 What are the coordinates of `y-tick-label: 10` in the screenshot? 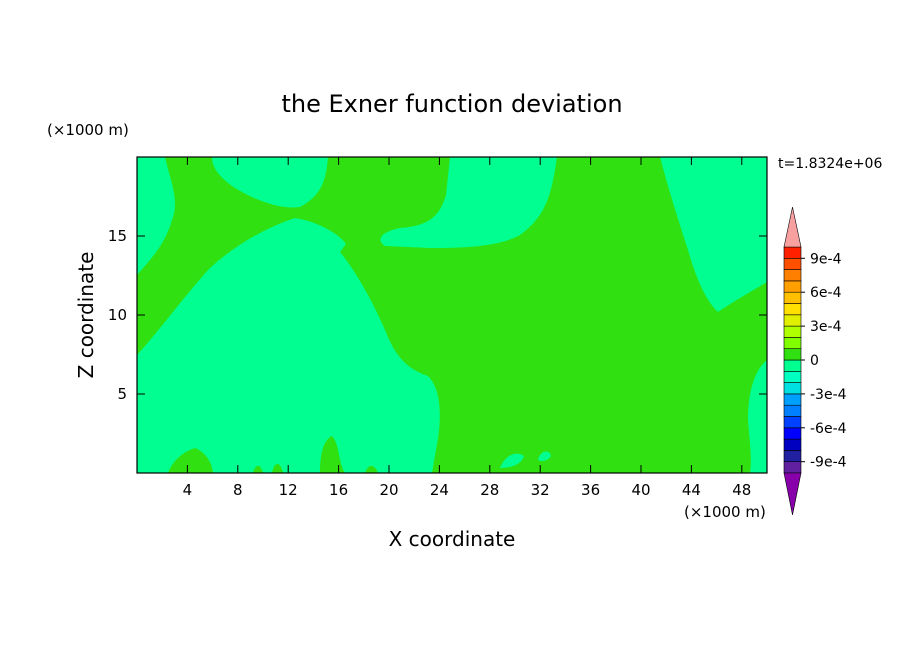 It's located at (117, 315).